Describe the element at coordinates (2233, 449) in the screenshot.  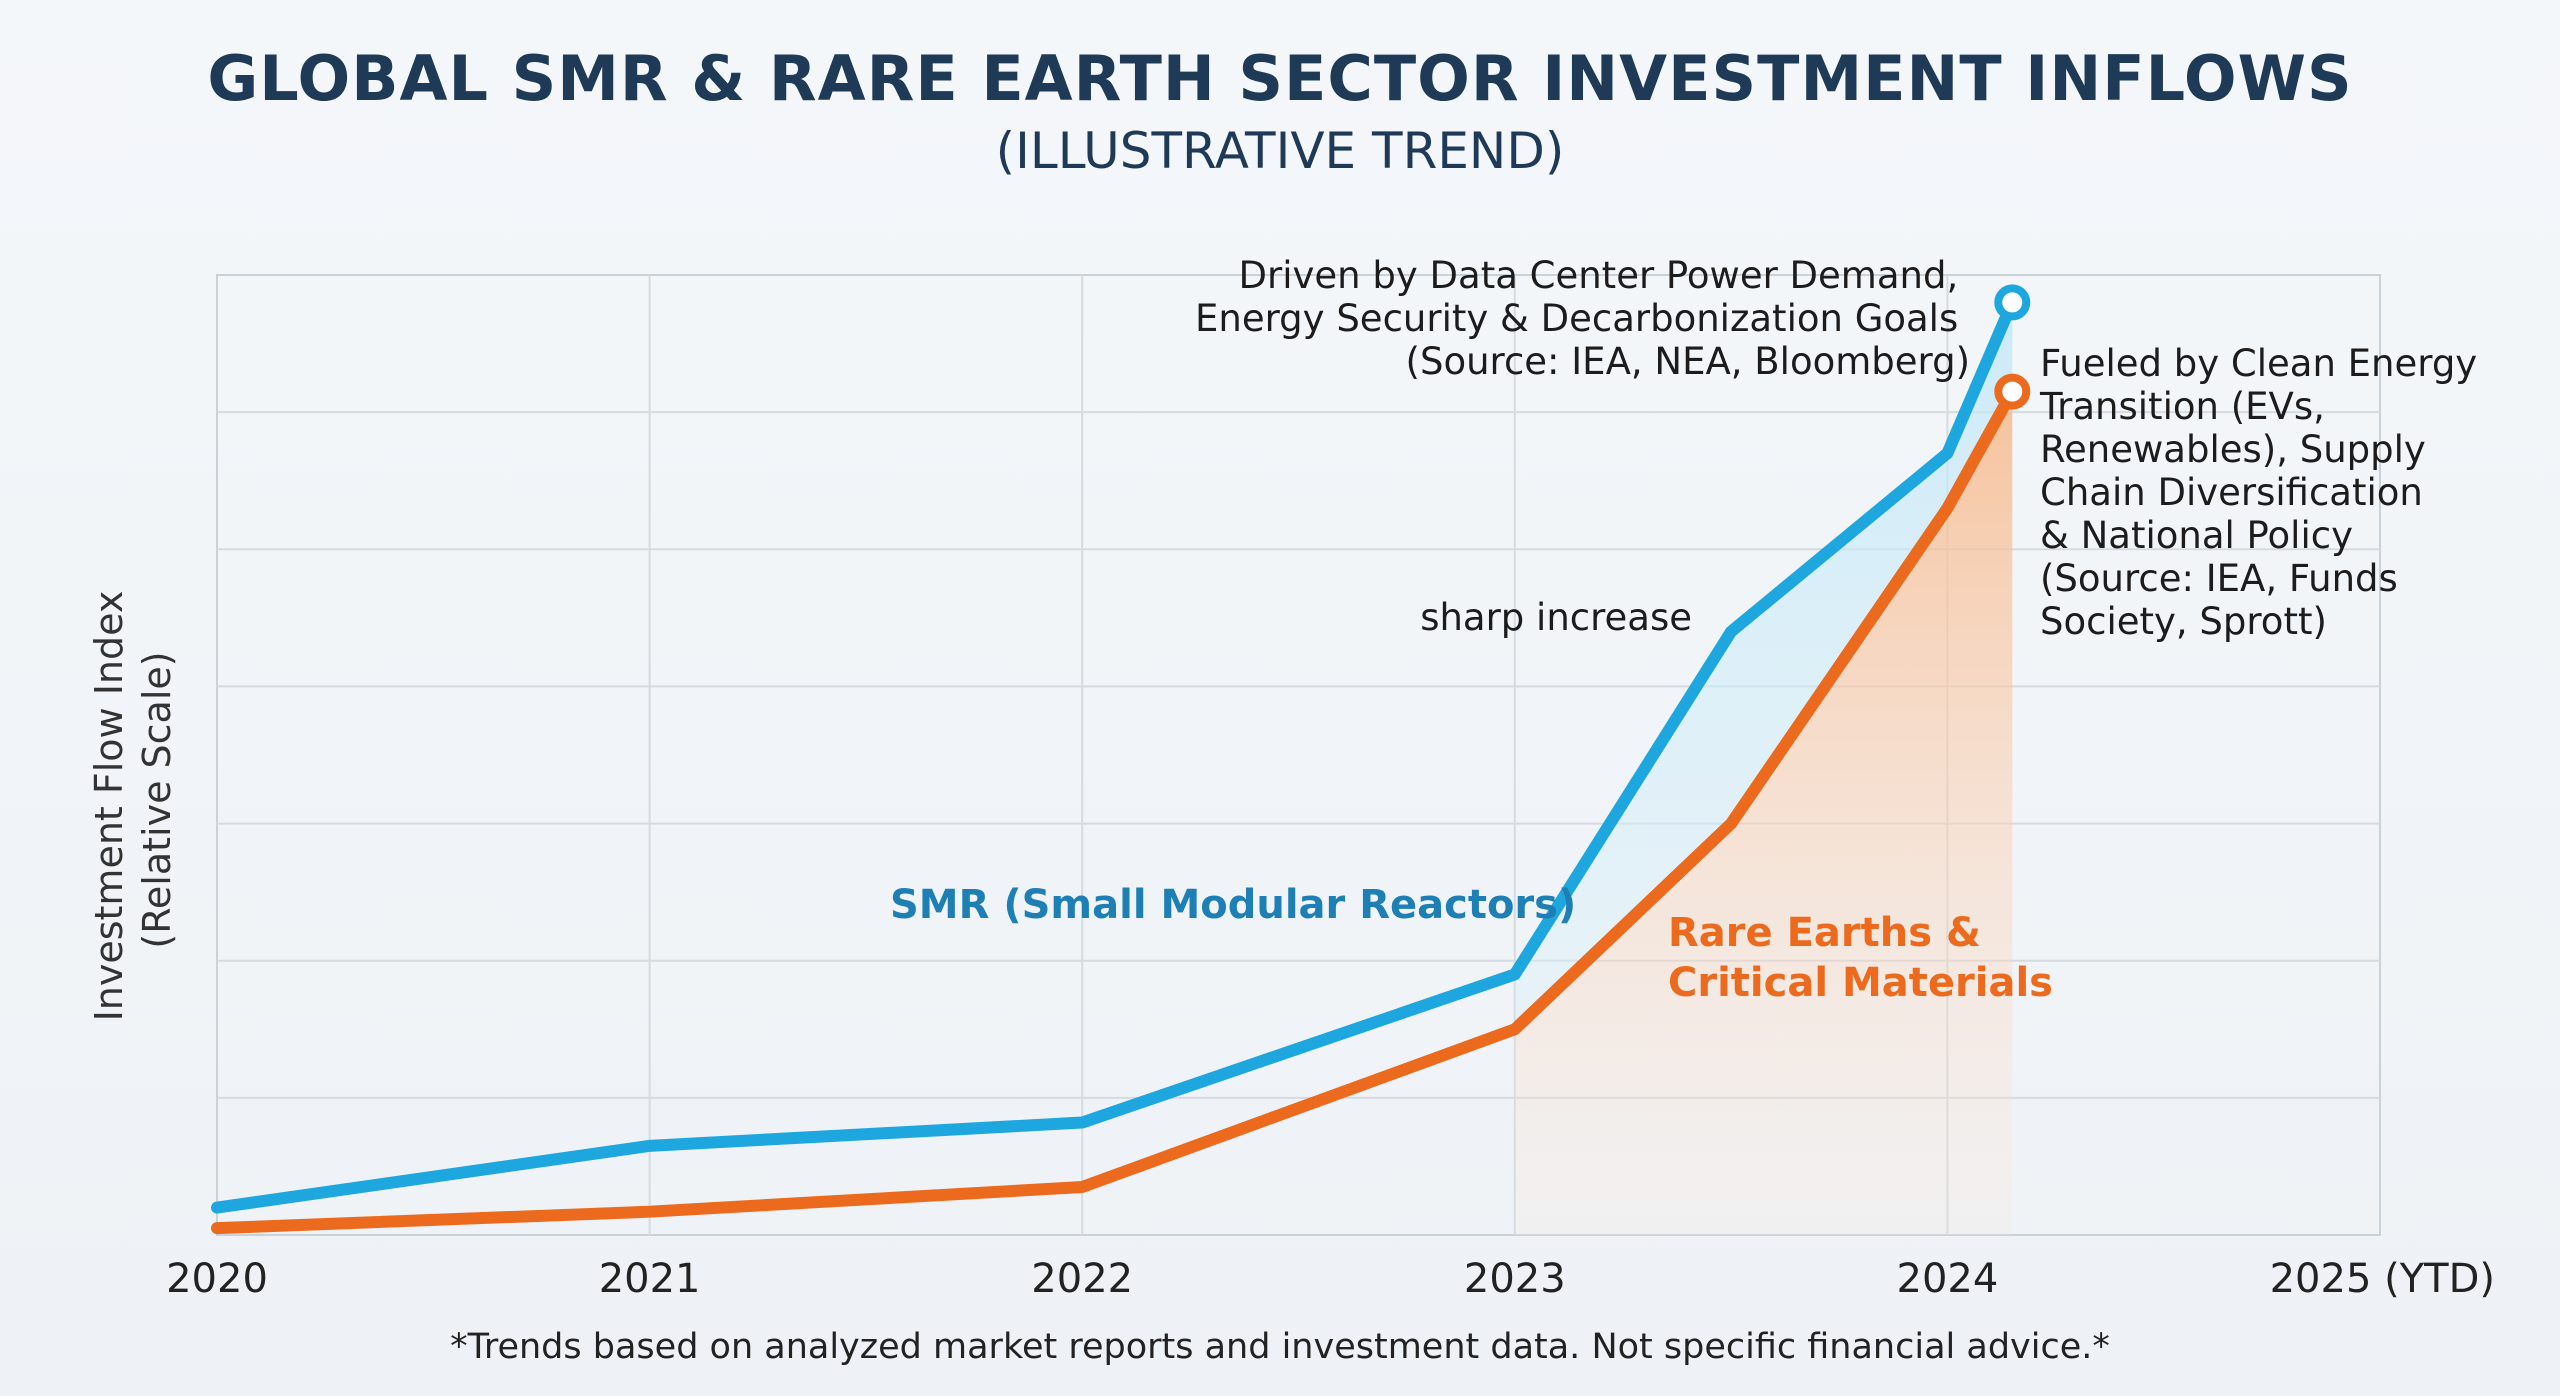
I see `annotation-rare-earth-driver-line: Renewables), Supply` at that location.